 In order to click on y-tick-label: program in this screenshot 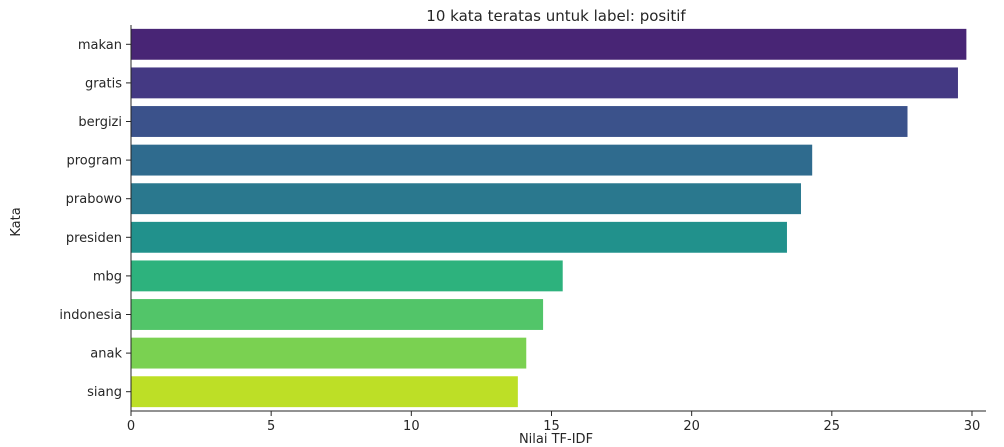, I will do `click(95, 161)`.